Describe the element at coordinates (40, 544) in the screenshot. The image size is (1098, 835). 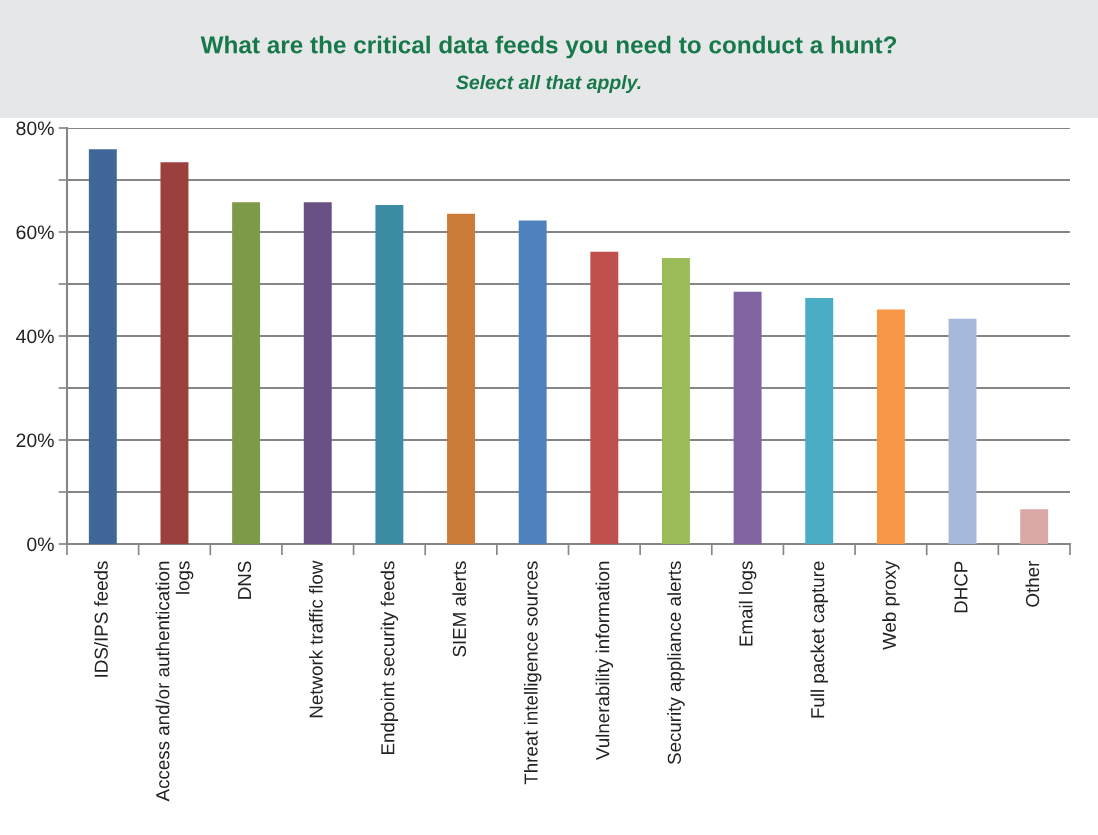
I see `y-tick-label: 0%` at that location.